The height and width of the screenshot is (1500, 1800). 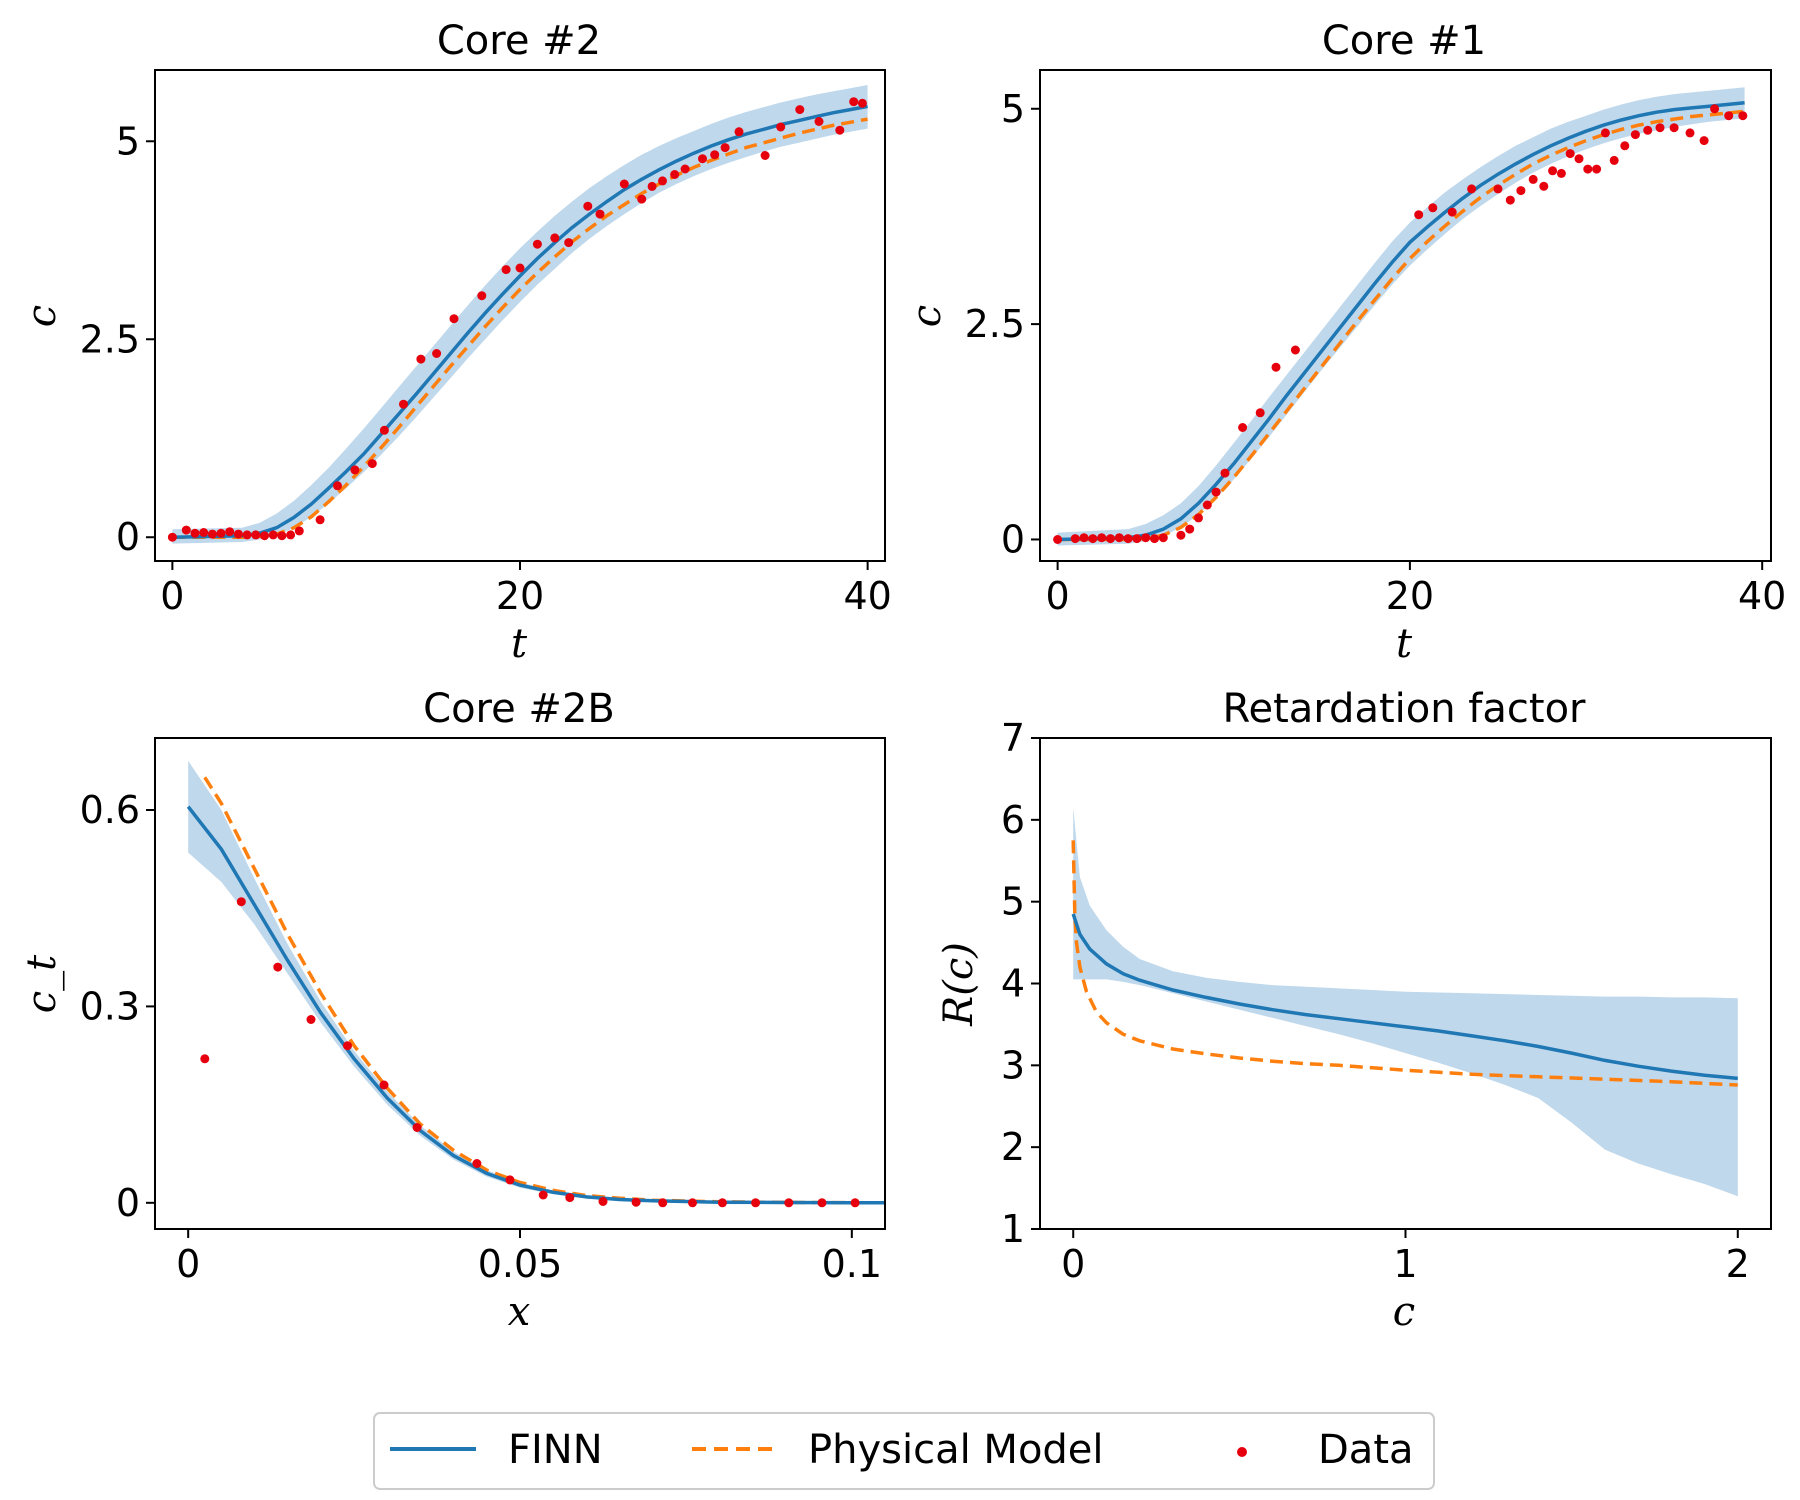 I want to click on y-axis-label: c_t, so click(x=42, y=983).